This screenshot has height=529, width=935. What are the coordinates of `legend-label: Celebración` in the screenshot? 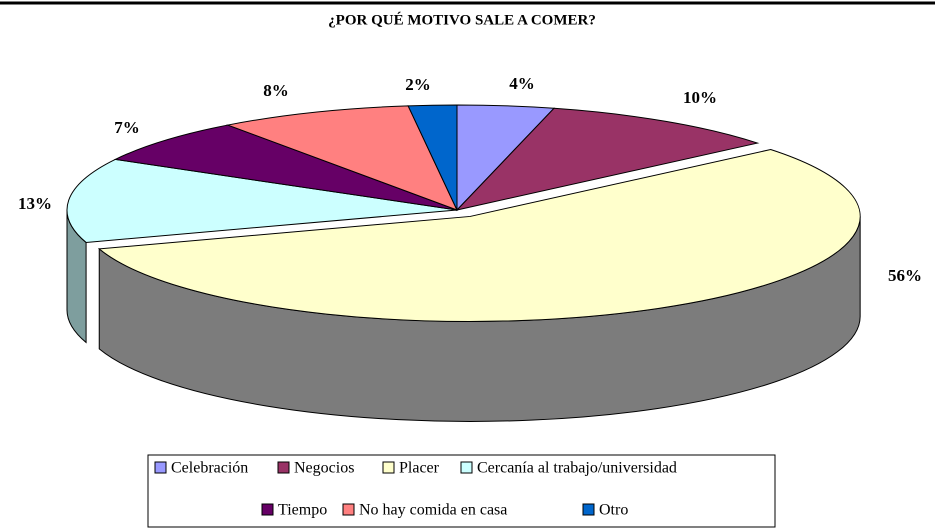 It's located at (209, 468).